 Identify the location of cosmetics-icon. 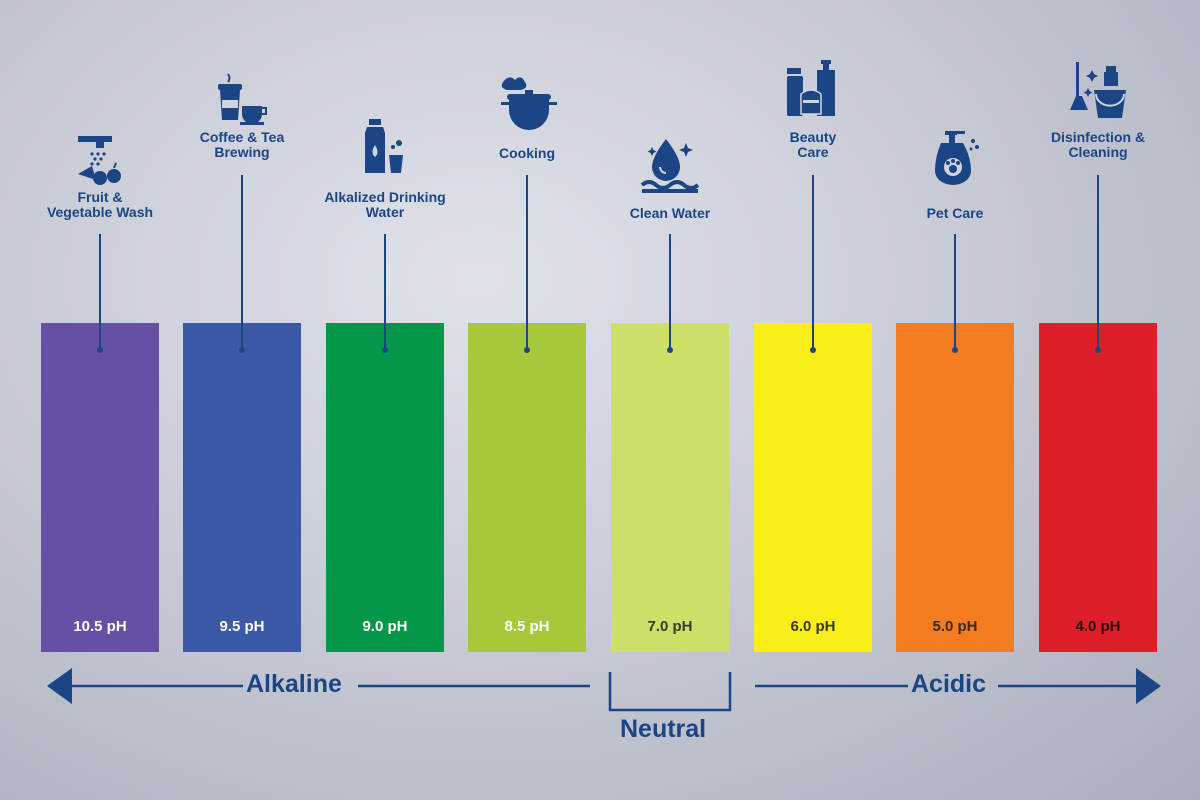
(813, 88).